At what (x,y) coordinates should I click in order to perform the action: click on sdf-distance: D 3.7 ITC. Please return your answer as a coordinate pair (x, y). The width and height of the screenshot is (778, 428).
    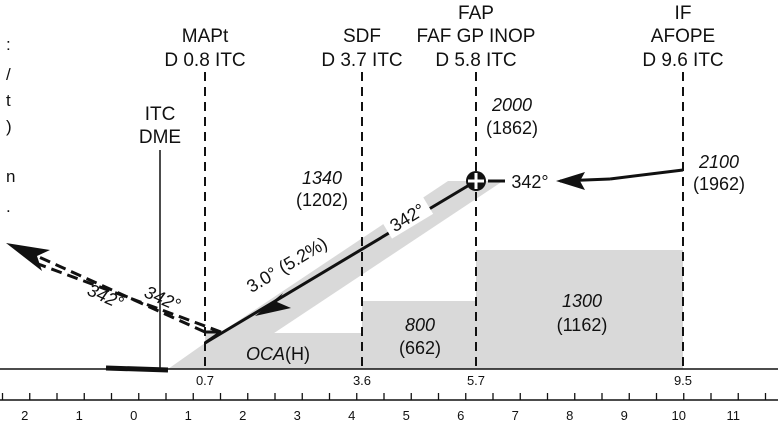
    Looking at the image, I should click on (361, 60).